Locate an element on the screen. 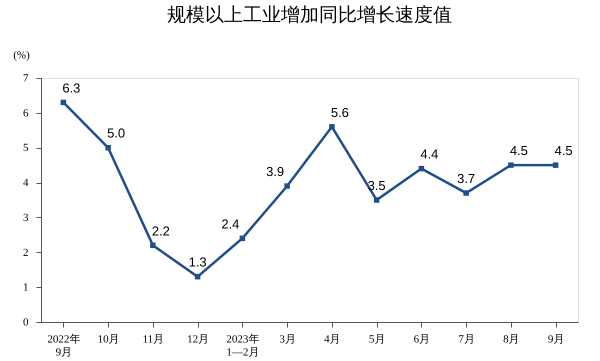  x-tick-label: 2023年 1—2月 is located at coordinates (243, 346).